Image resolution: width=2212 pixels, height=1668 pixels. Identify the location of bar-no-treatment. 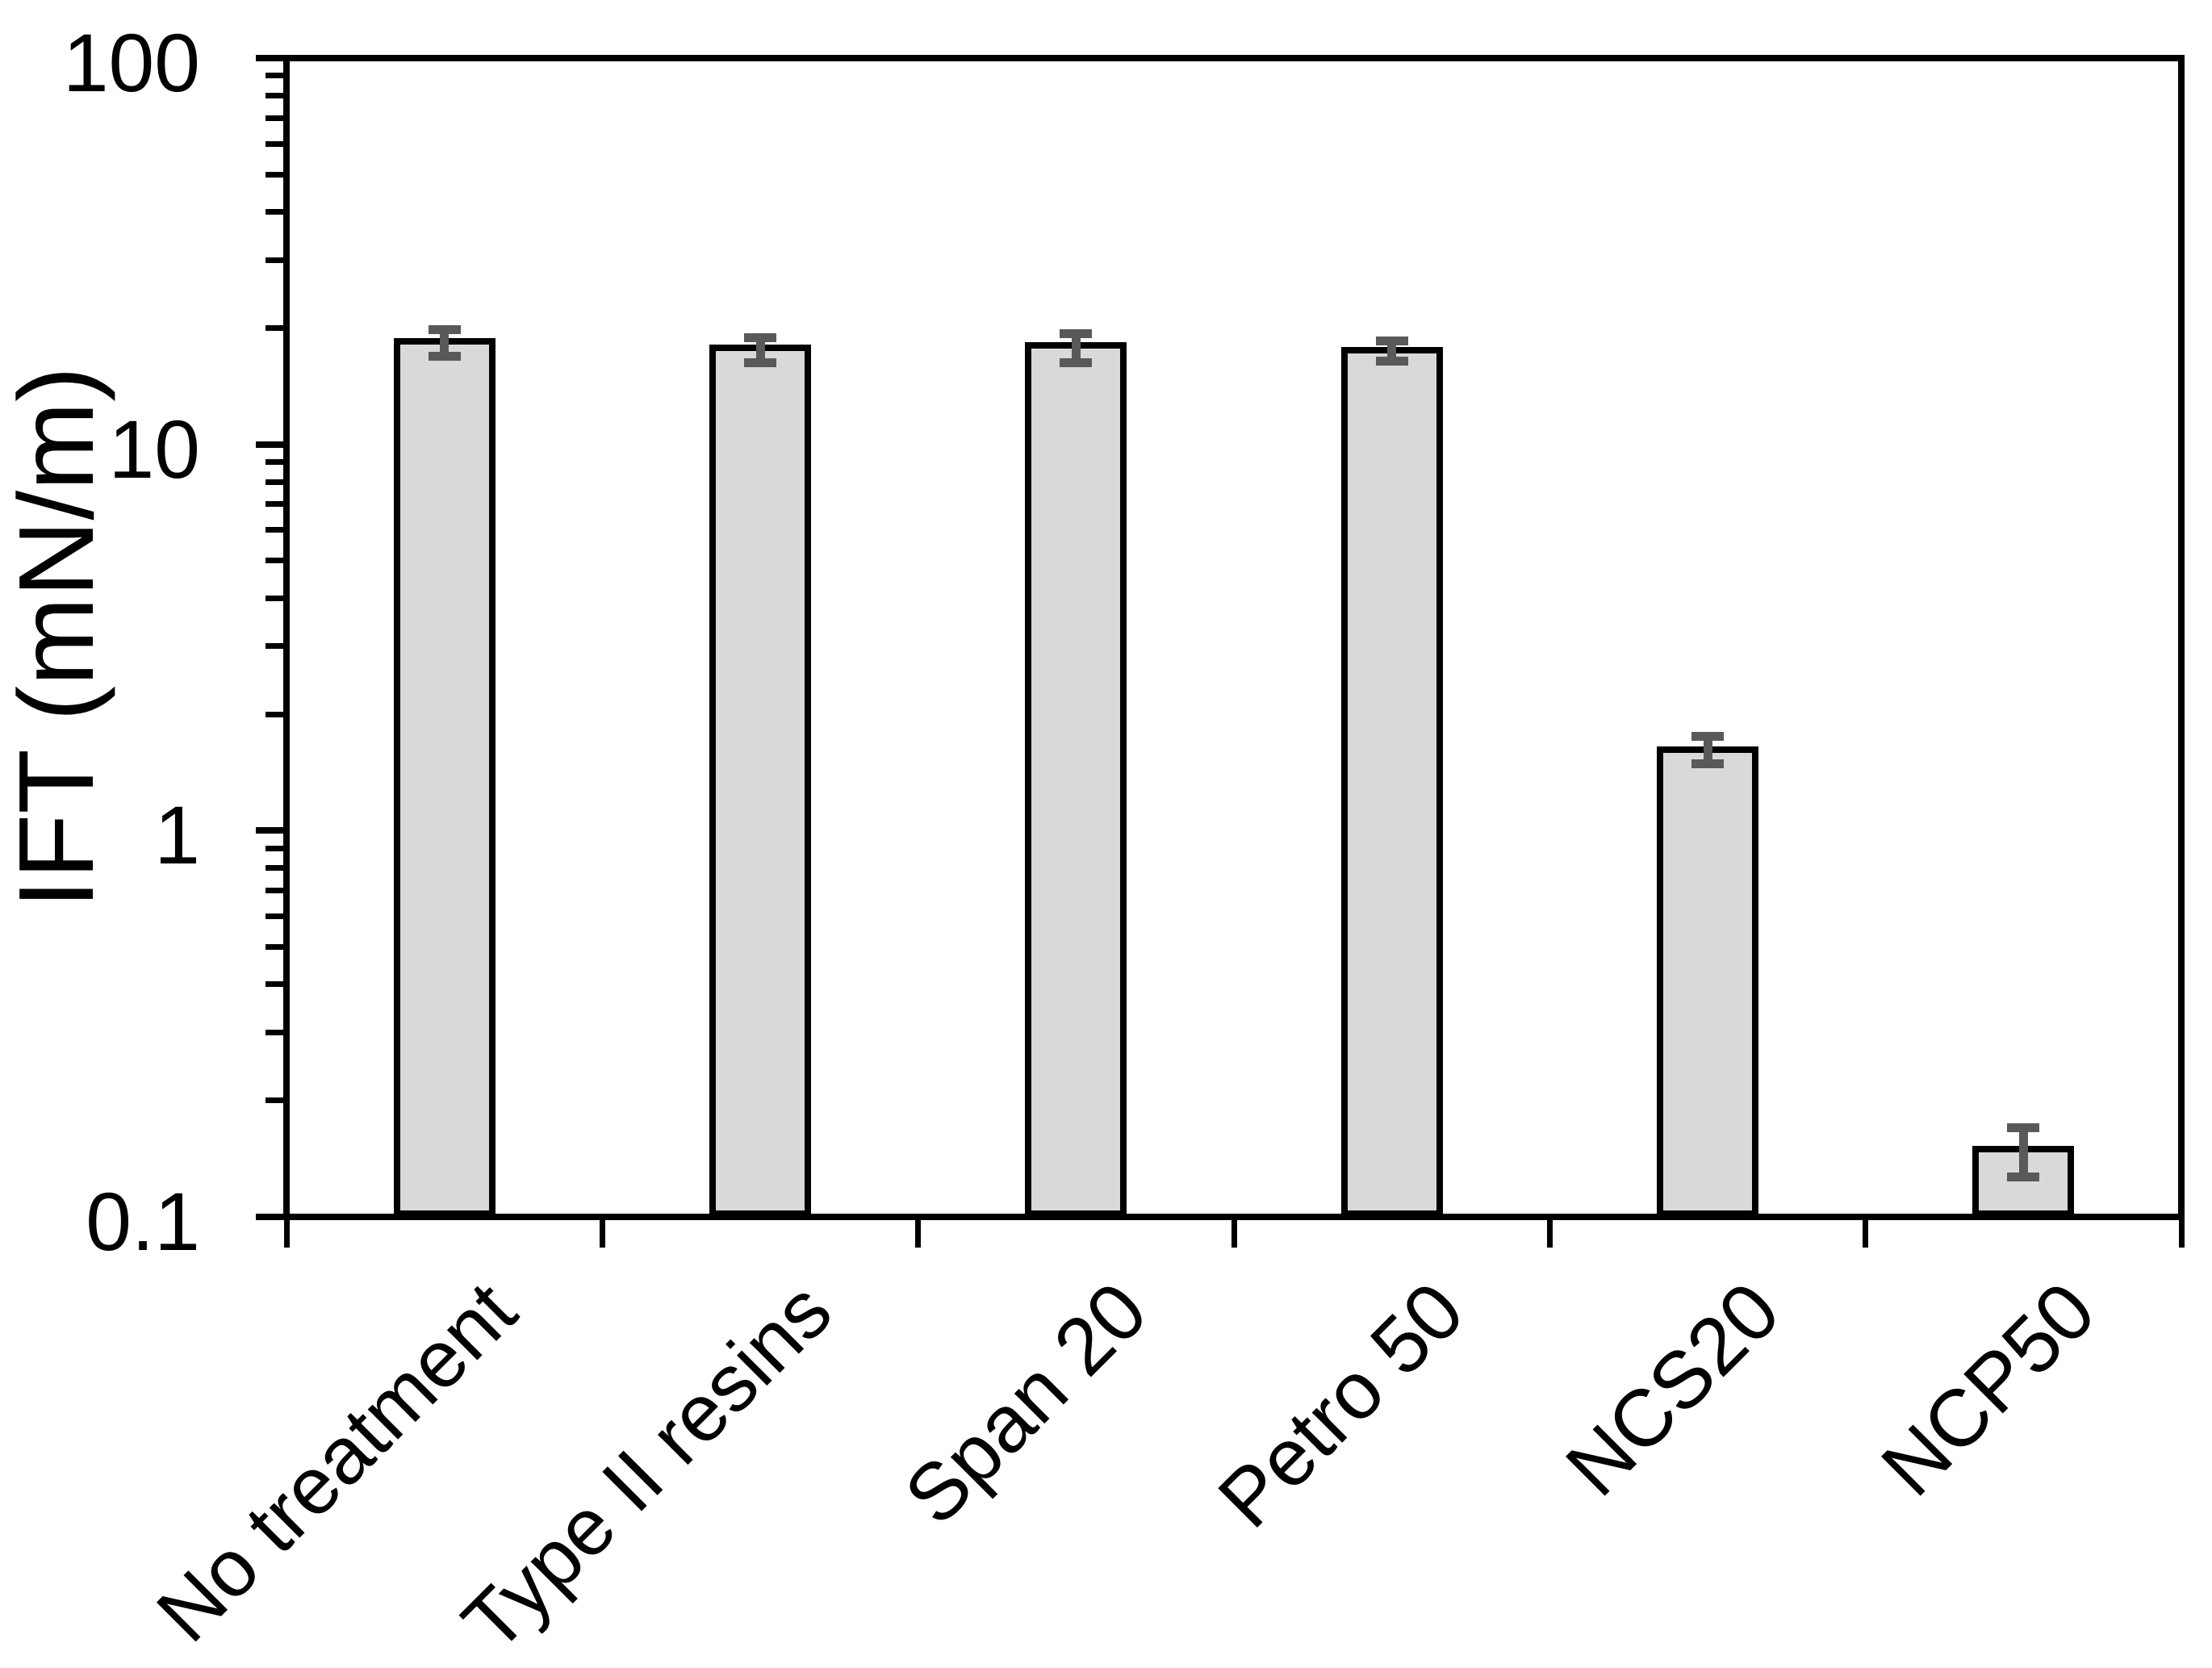
(445, 778).